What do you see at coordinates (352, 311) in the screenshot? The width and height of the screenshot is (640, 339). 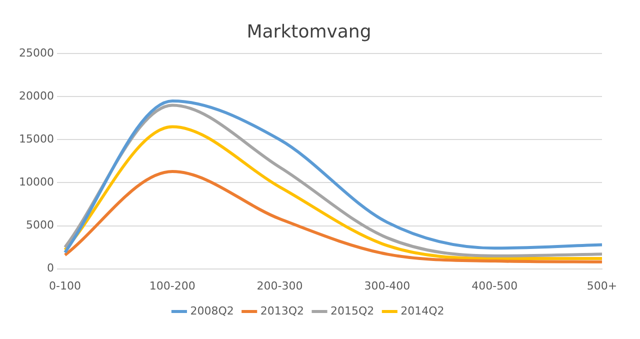 I see `legend-label: 2015Q2` at bounding box center [352, 311].